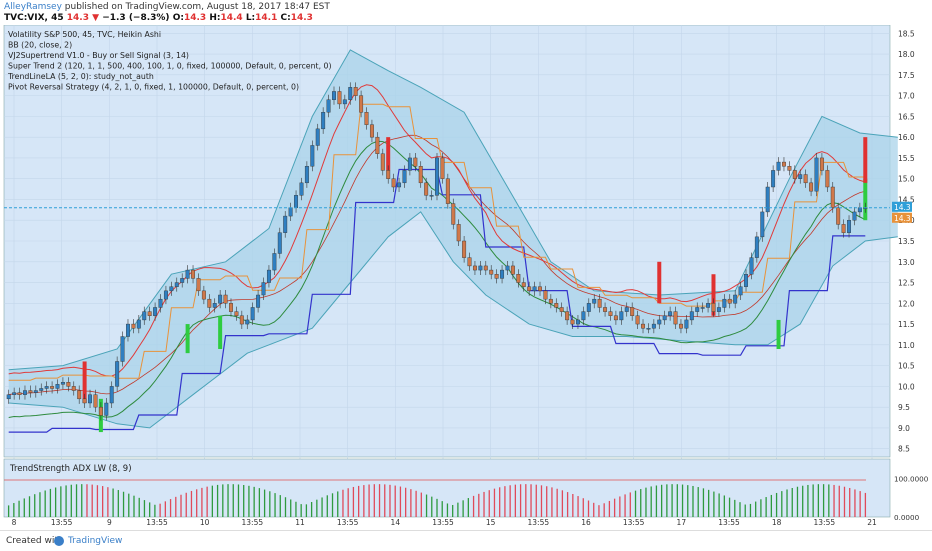 The image size is (932, 551). Describe the element at coordinates (80, 76) in the screenshot. I see `legend-entry: TrendLineLA (5, 2, 0): study_not_auth` at that location.